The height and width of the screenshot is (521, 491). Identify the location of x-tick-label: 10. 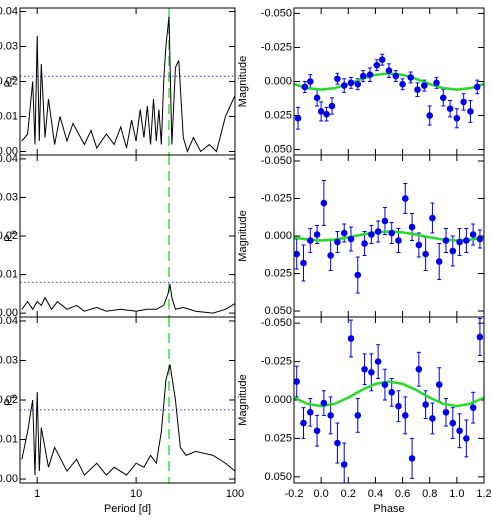
(136, 494).